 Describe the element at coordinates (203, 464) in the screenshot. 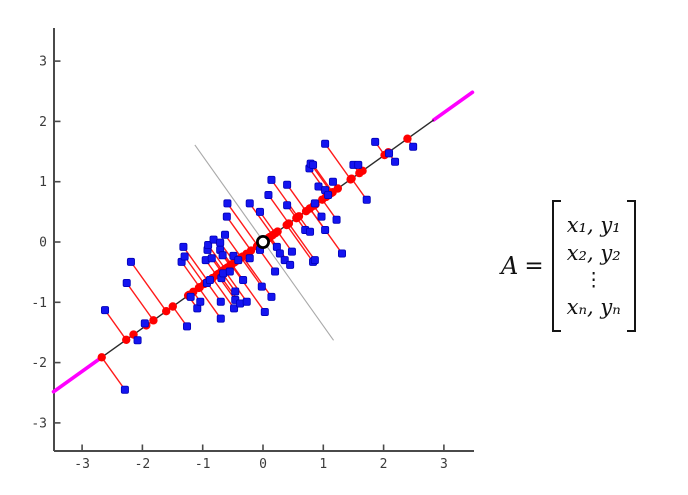

I see `x-tick-label: -1` at that location.